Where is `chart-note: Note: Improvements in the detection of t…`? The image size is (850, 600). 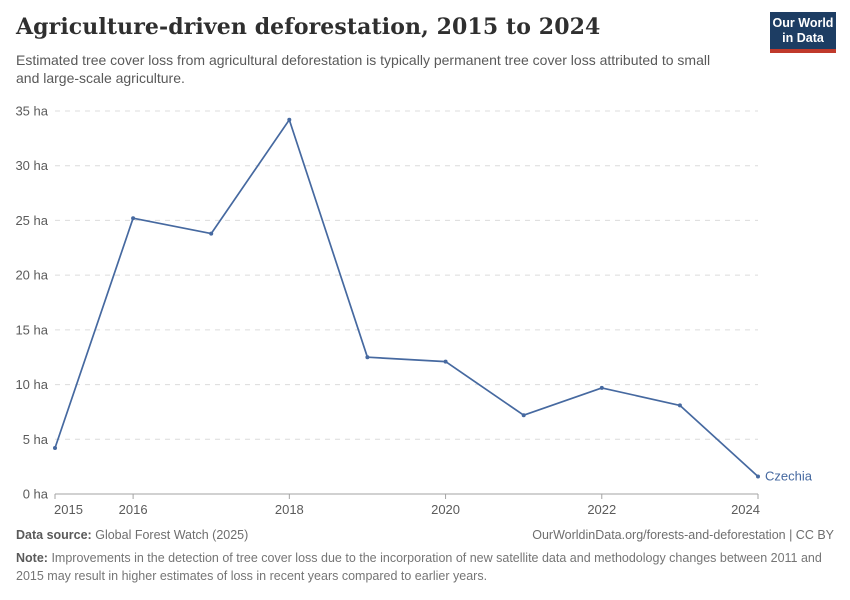
chart-note: Note: Improvements in the detection of t… is located at coordinates (425, 567).